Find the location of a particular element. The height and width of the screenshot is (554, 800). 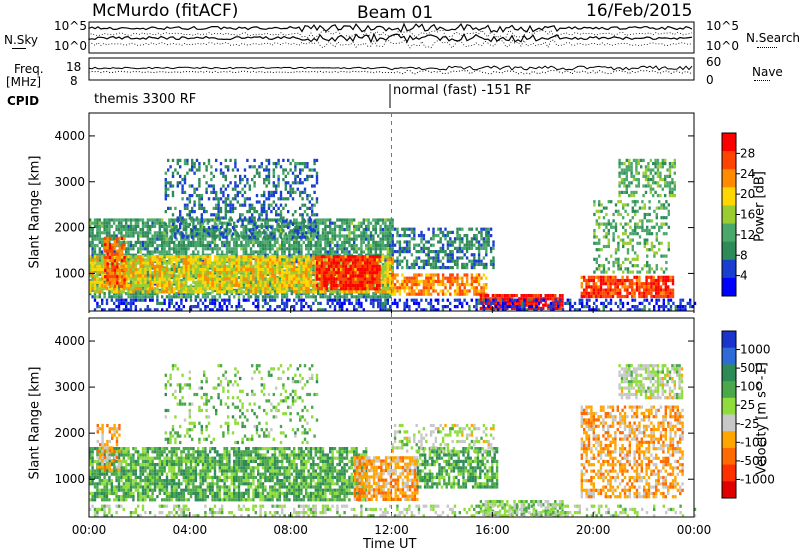

nsky-panel-frame is located at coordinates (391, 37).